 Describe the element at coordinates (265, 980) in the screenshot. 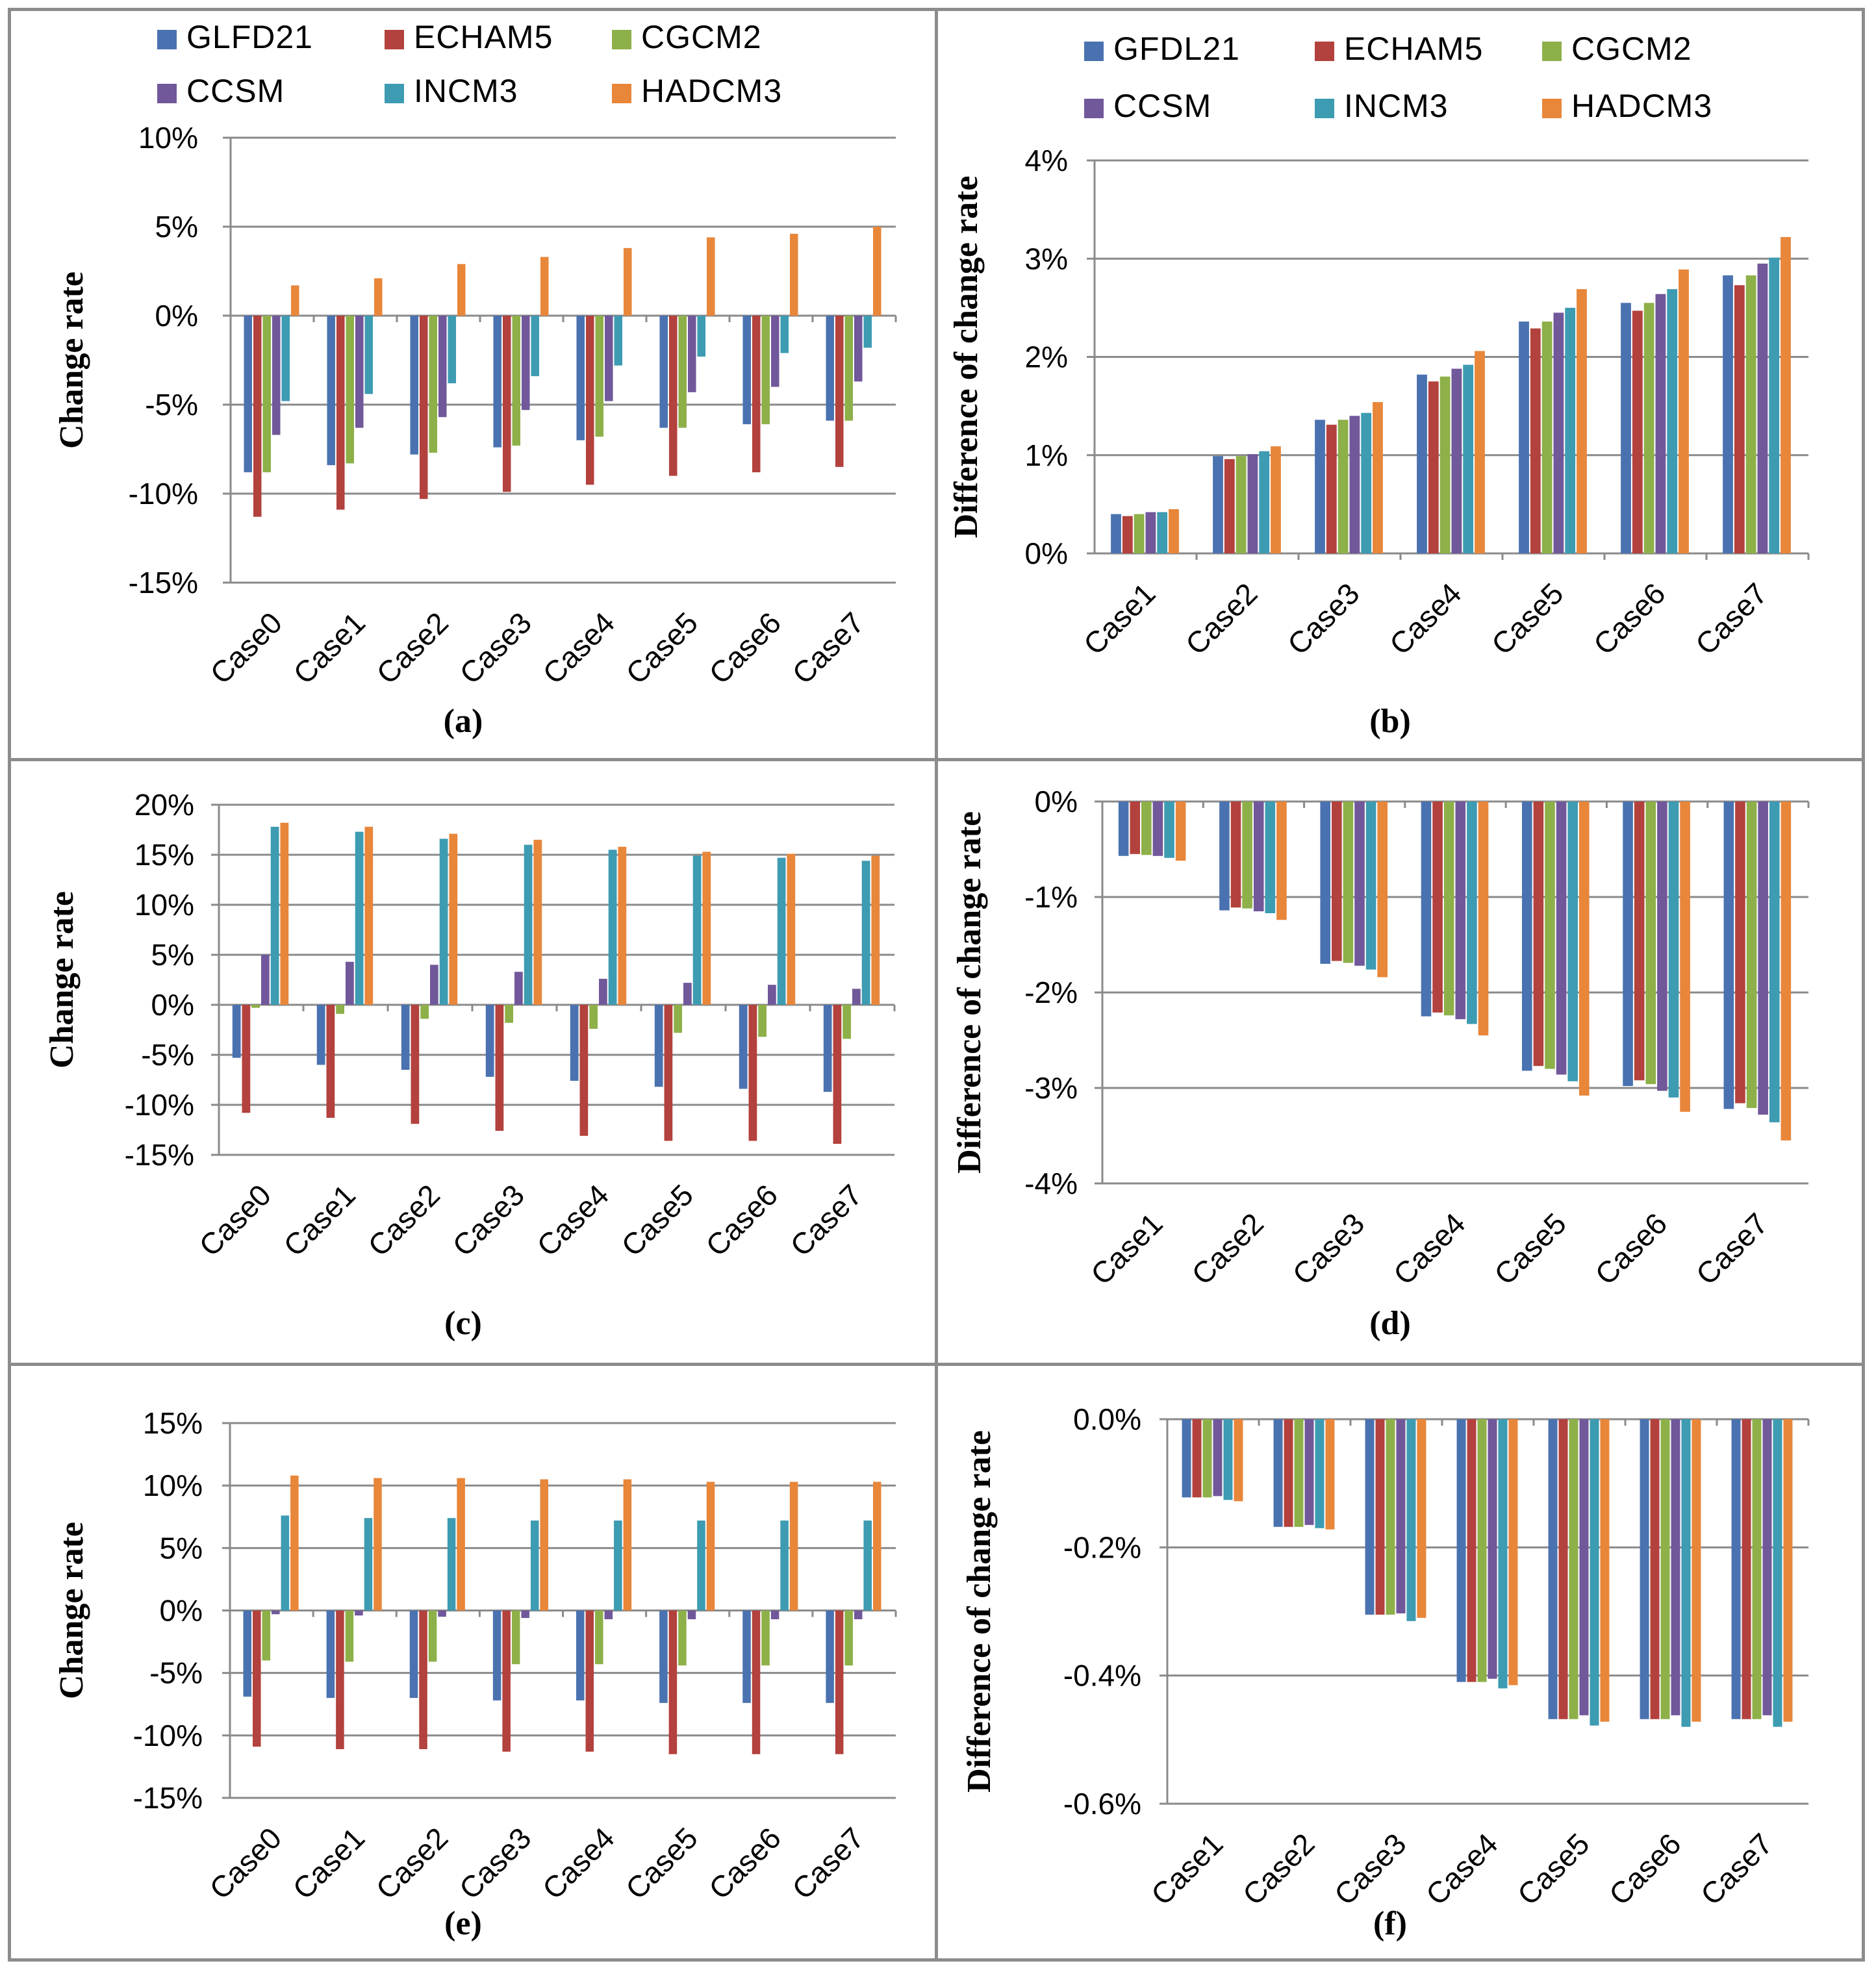

I see `bar-ccsm-case0` at that location.